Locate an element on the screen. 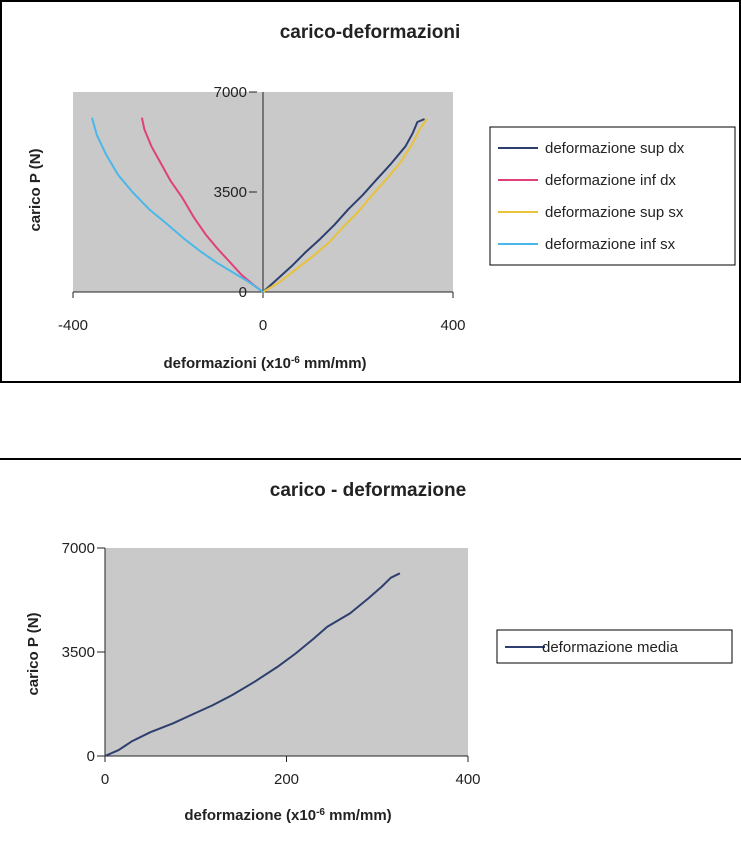 This screenshot has height=848, width=741. chart-2-title: carico - deformazione is located at coordinates (368, 490).